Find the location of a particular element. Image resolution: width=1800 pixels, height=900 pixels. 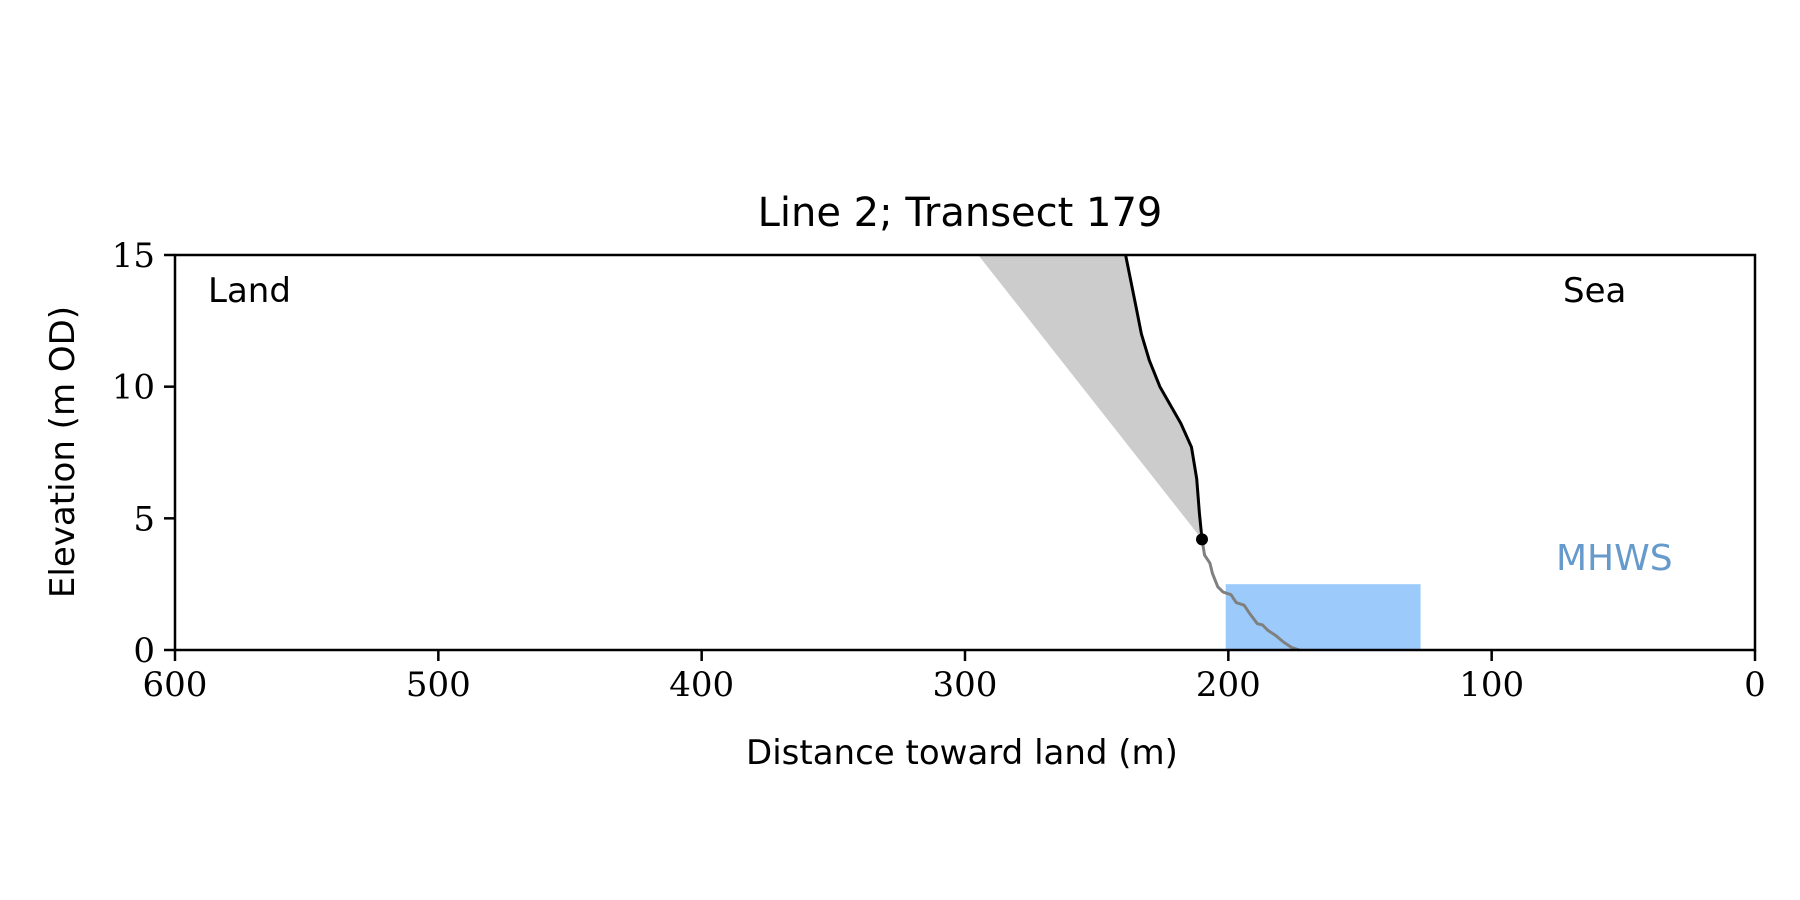

x-tick-label: 500 is located at coordinates (438, 685).